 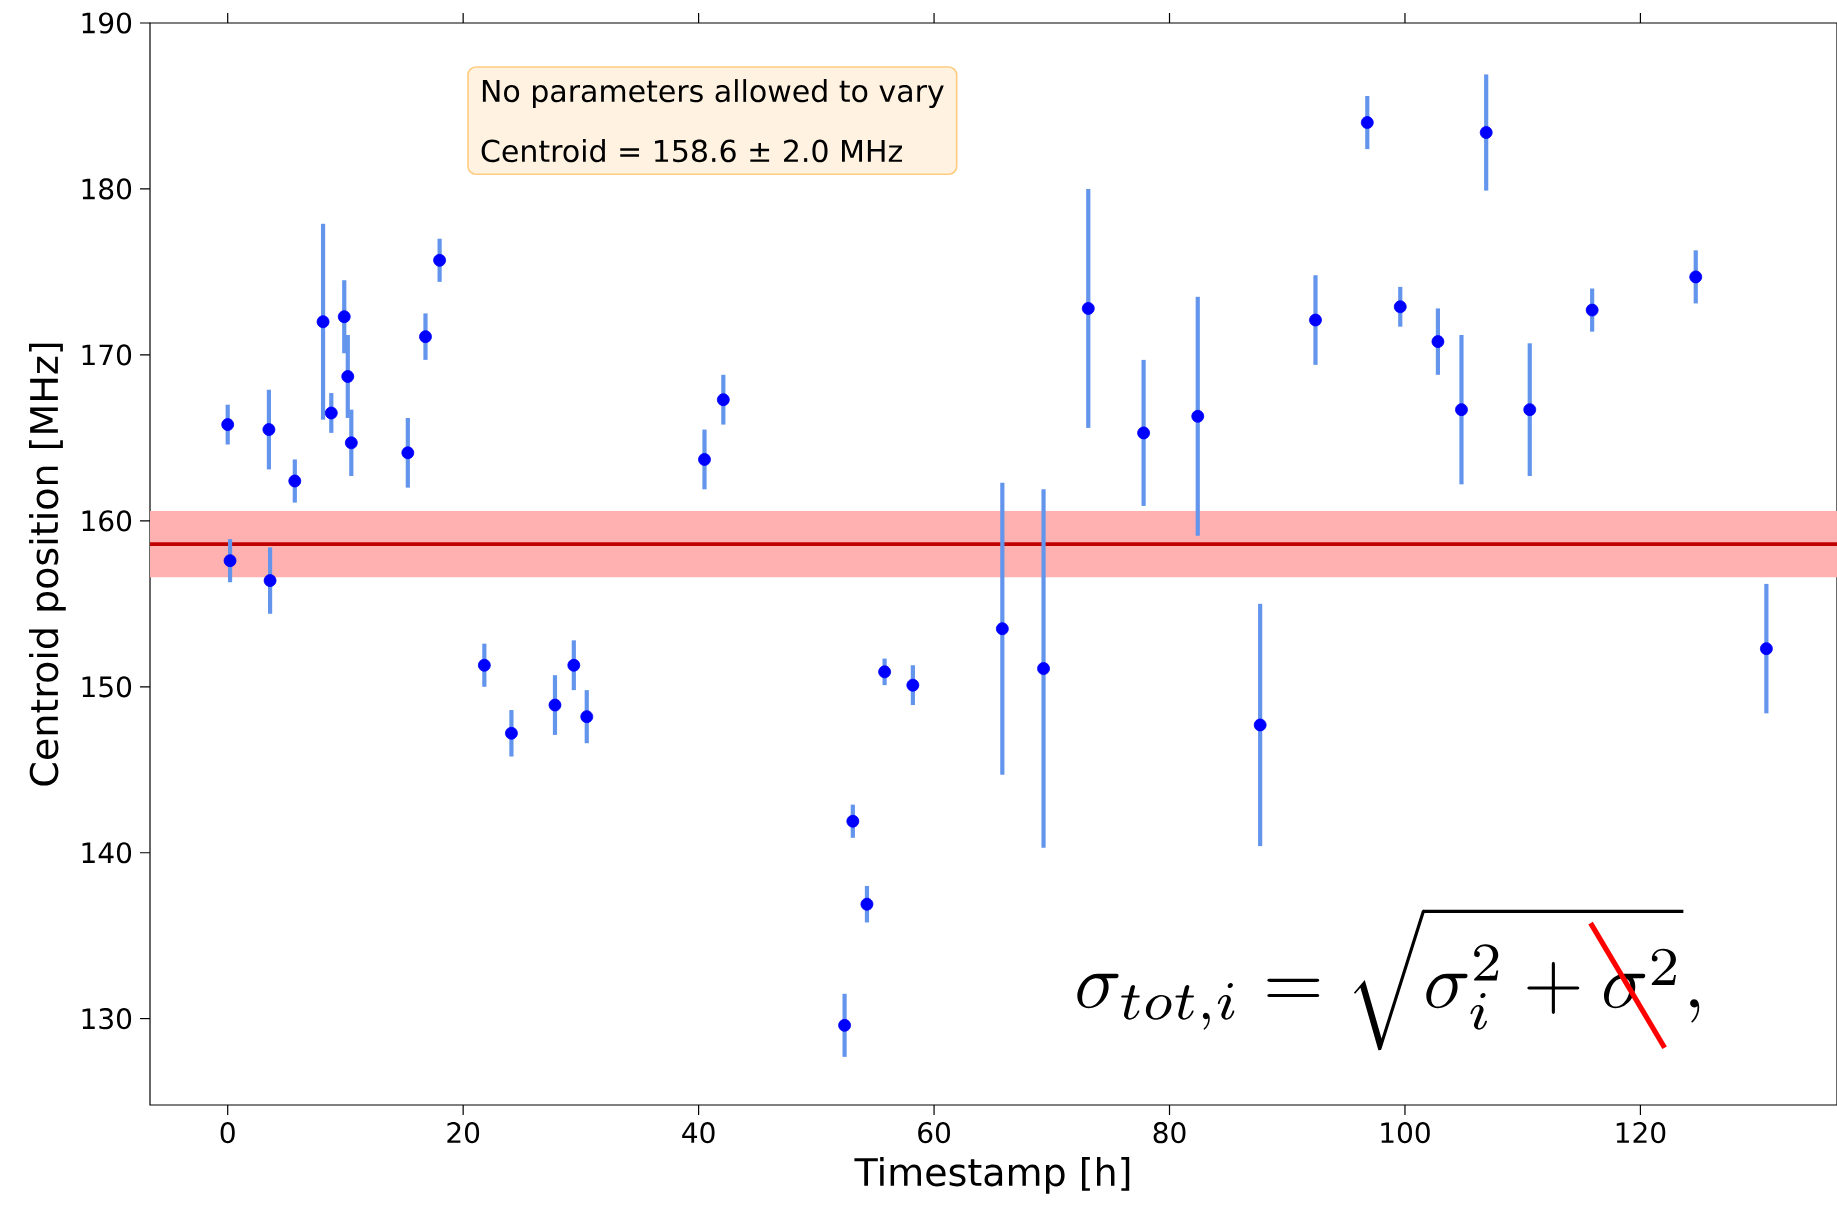 I want to click on y-tick-label: 130, so click(x=107, y=1019).